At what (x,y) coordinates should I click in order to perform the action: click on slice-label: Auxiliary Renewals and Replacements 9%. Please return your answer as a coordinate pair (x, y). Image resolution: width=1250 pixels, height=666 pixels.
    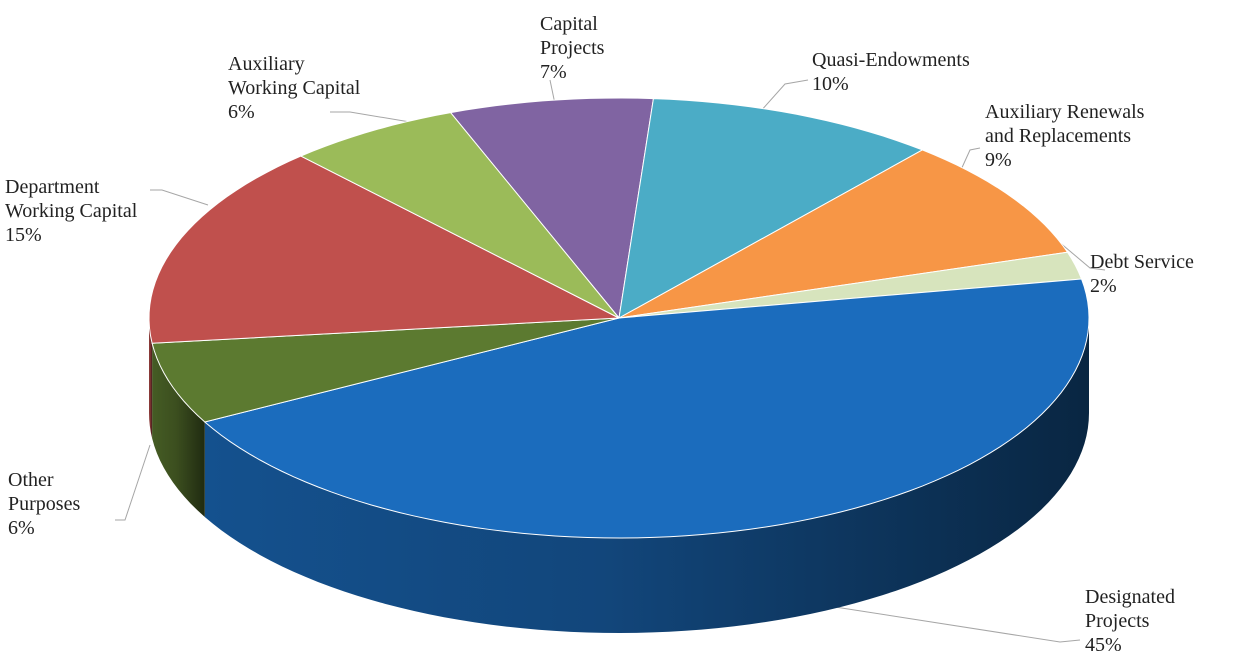
    Looking at the image, I should click on (1080, 136).